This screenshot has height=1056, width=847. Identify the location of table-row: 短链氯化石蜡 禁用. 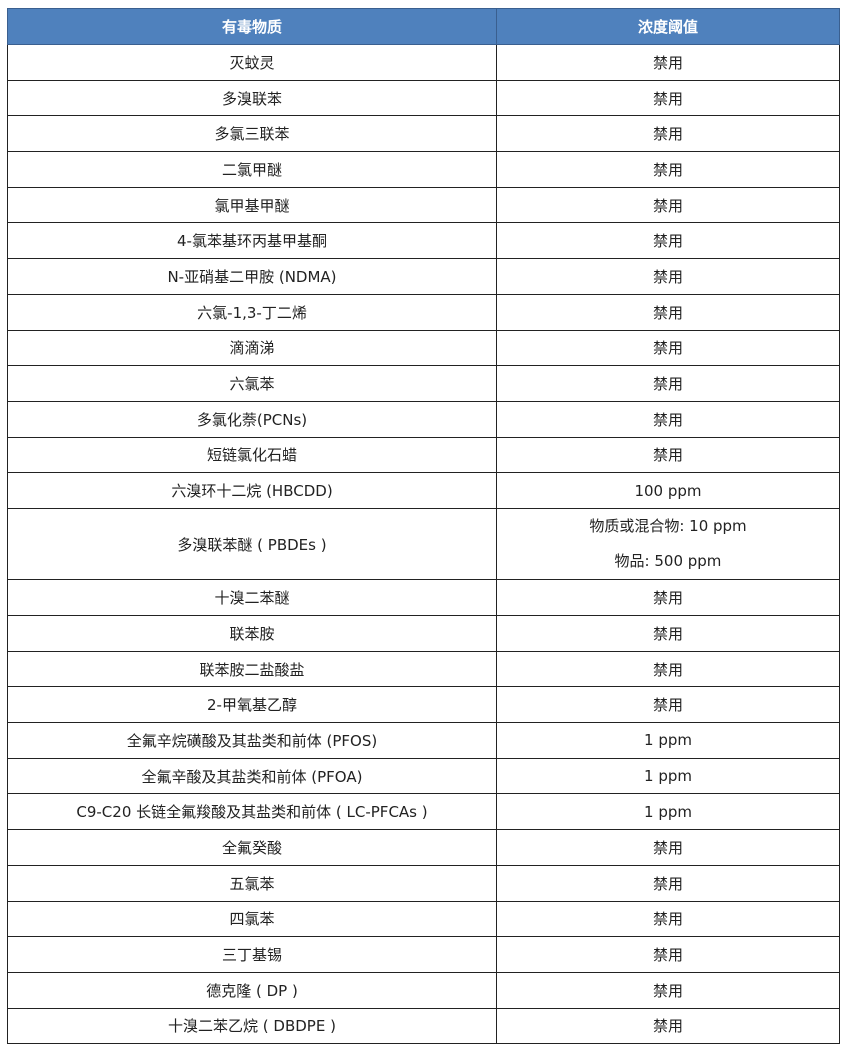
(423, 455).